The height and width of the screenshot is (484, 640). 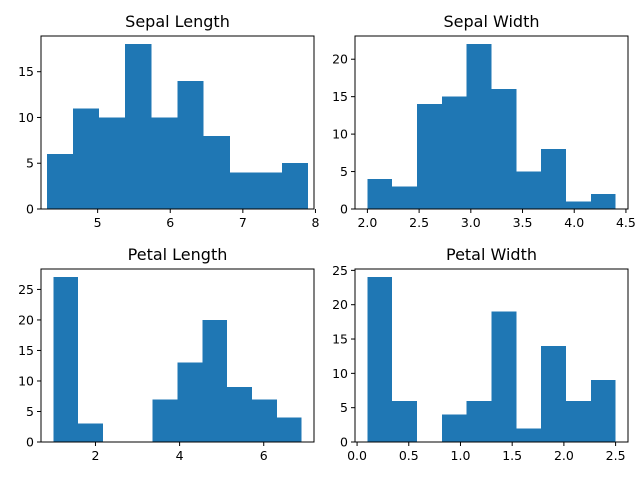 What do you see at coordinates (512, 455) in the screenshot?
I see `x-tick-label: 1.5` at bounding box center [512, 455].